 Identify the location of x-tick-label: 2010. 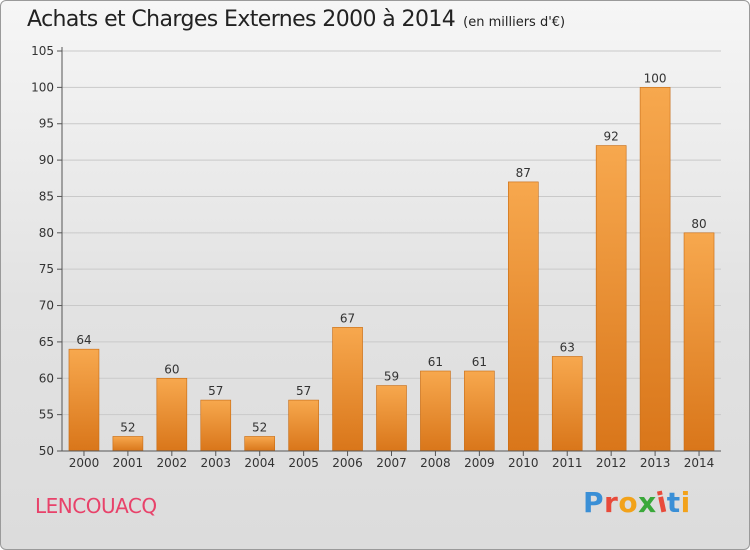
(523, 463).